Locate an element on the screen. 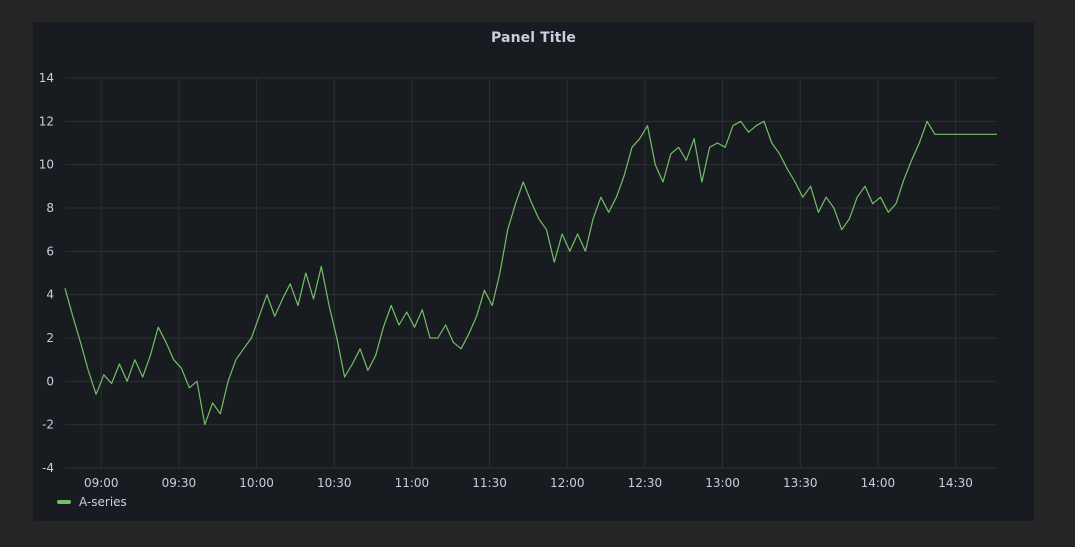  y-tick-label: 14 is located at coordinates (46, 78).